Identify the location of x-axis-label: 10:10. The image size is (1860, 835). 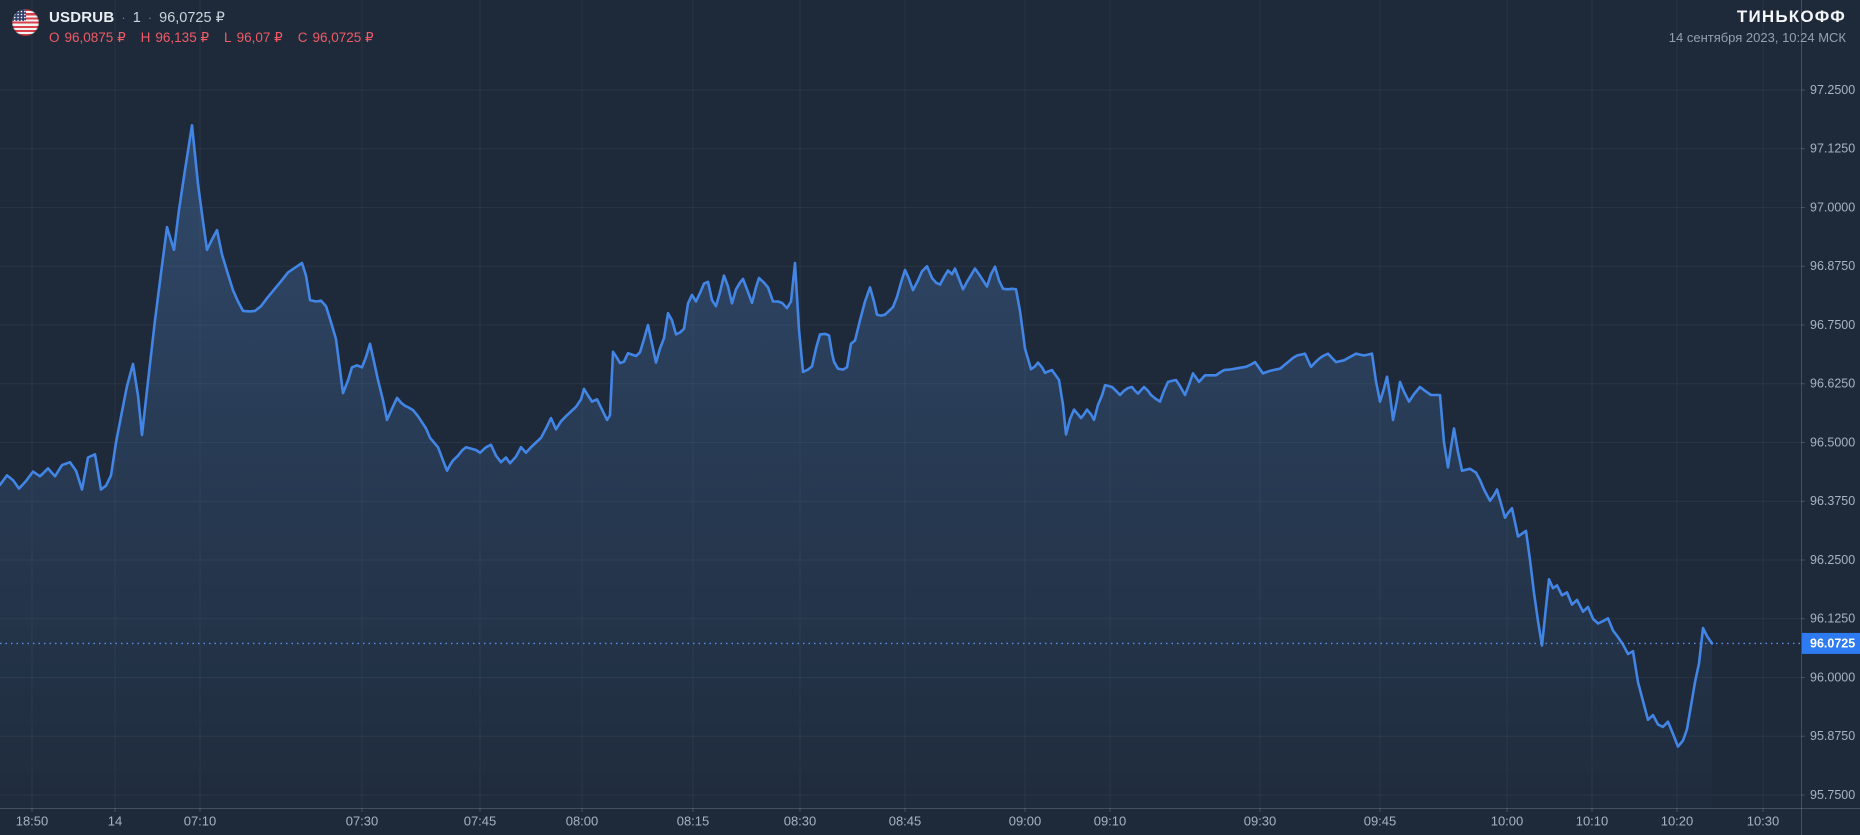
(1592, 820).